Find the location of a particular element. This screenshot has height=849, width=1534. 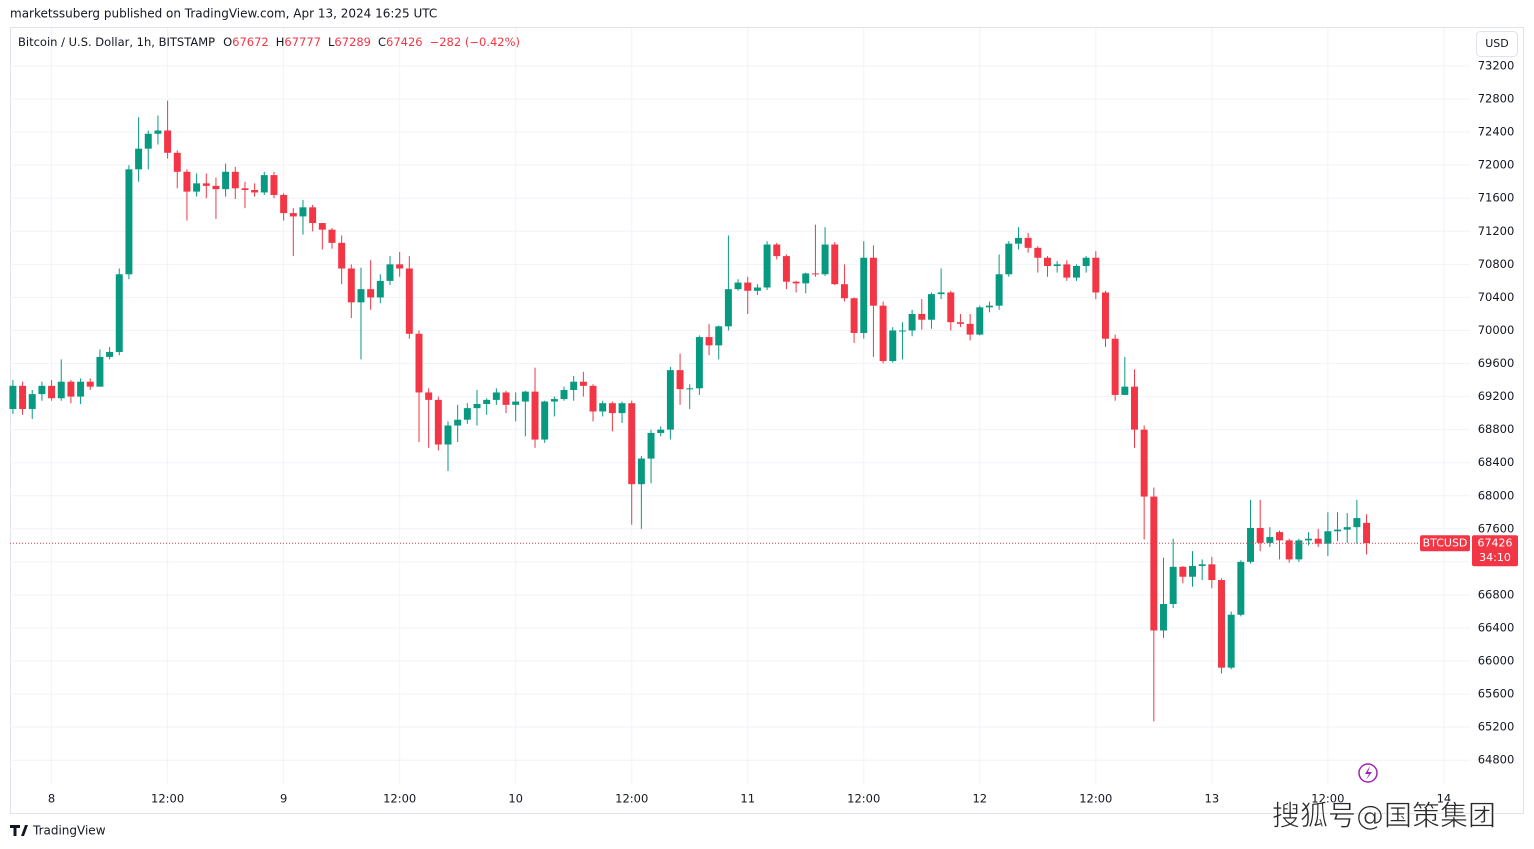

y-tick-label: 69600 is located at coordinates (1496, 363).